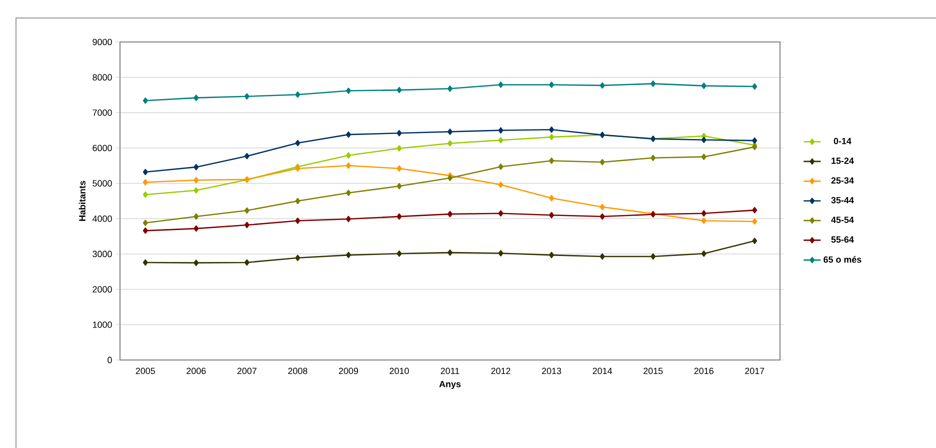 This screenshot has width=936, height=448. What do you see at coordinates (842, 180) in the screenshot?
I see `legend-label: 25-34` at bounding box center [842, 180].